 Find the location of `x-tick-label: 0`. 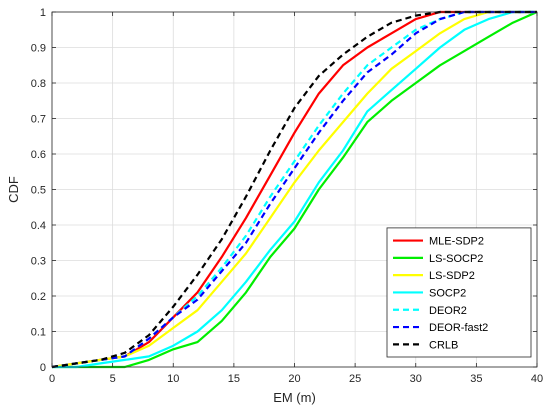

x-tick-label: 0 is located at coordinates (52, 379).